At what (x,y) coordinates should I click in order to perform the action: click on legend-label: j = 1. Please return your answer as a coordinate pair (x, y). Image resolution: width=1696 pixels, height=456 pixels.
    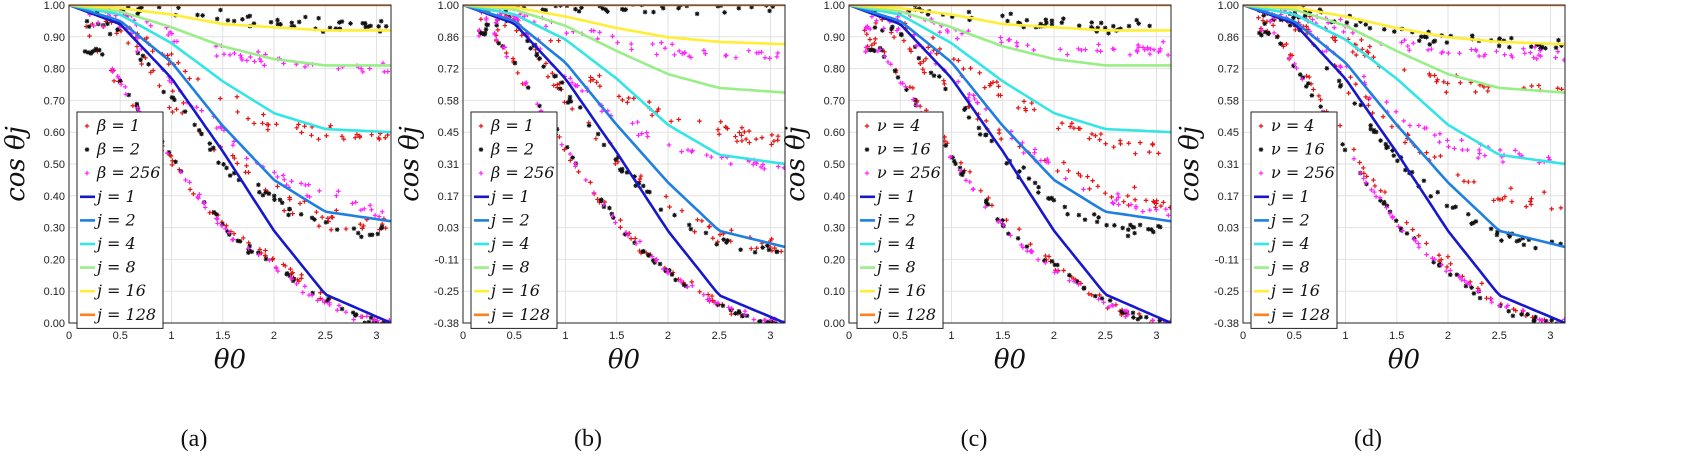
    Looking at the image, I should click on (1289, 196).